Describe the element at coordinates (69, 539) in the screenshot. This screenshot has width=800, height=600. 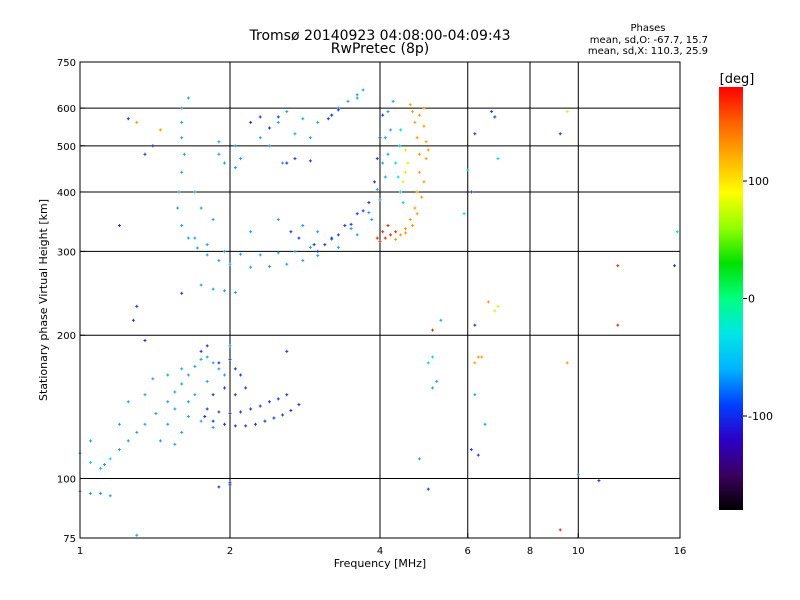
I see `y-tick-label: 75` at that location.